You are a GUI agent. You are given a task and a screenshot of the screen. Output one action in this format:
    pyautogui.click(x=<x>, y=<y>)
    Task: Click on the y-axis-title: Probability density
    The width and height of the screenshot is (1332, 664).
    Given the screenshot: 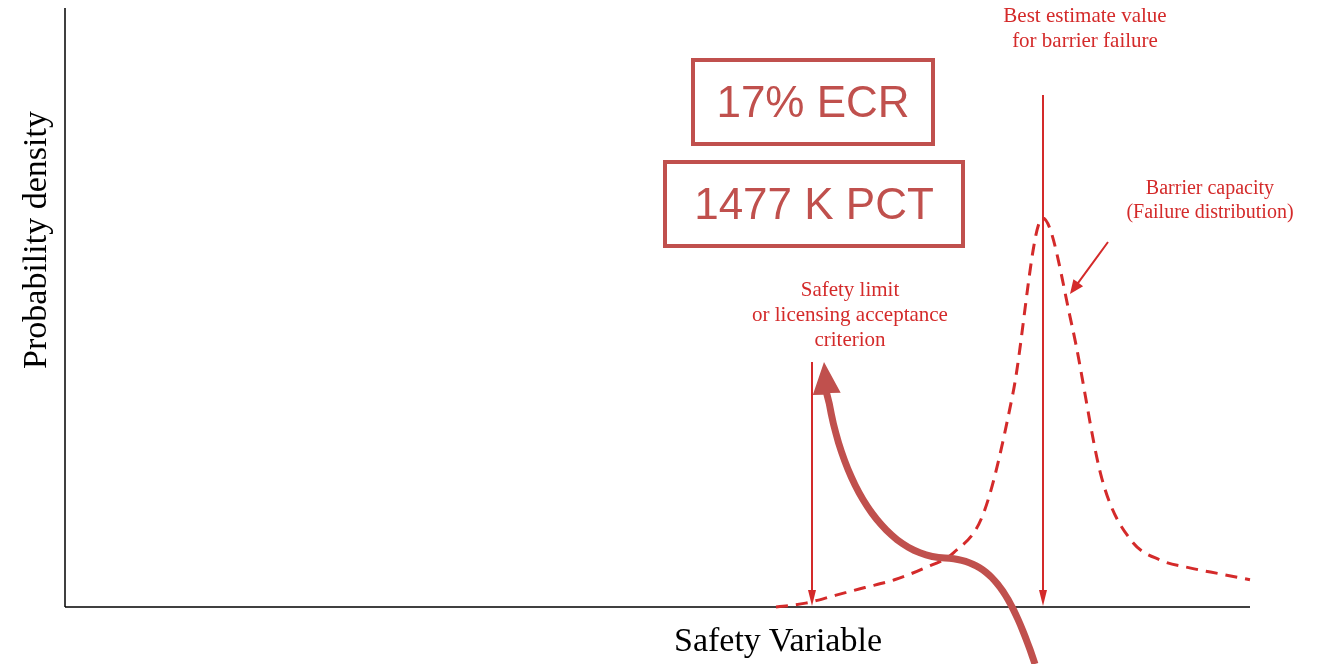 What is the action you would take?
    pyautogui.click(x=34, y=240)
    